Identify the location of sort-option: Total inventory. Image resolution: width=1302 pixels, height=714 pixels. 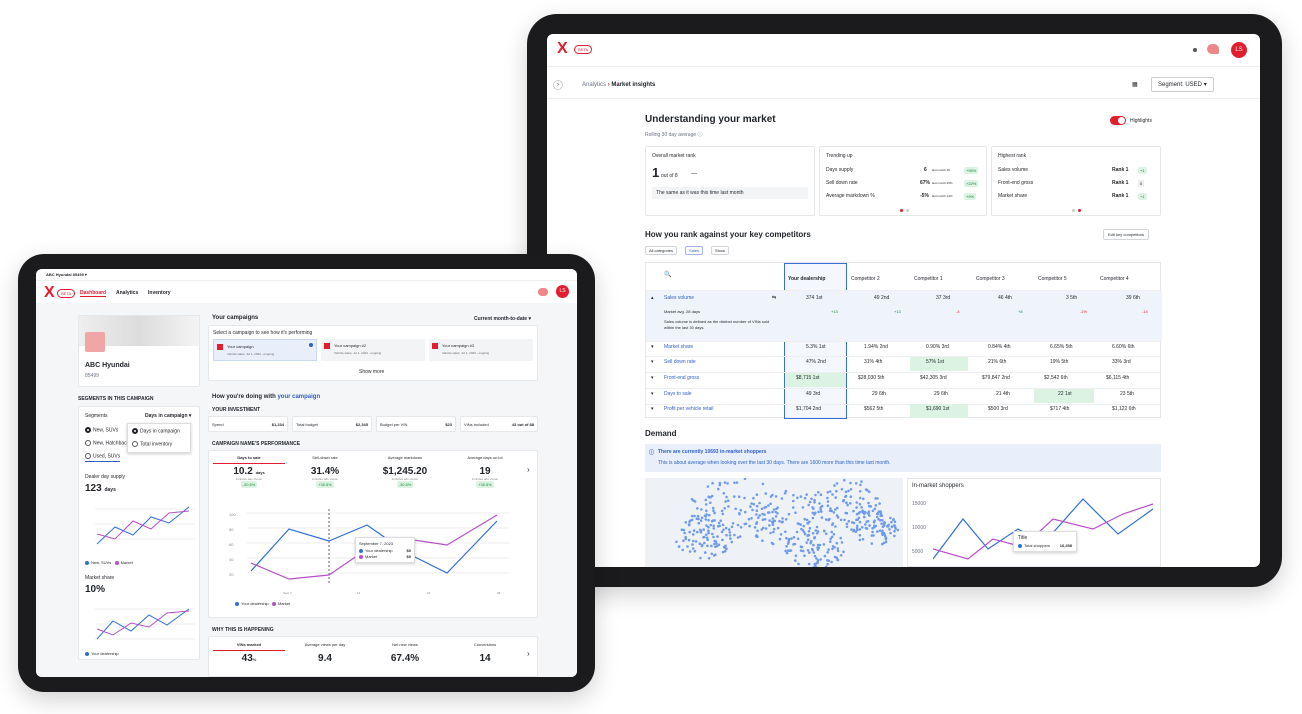
(152, 444).